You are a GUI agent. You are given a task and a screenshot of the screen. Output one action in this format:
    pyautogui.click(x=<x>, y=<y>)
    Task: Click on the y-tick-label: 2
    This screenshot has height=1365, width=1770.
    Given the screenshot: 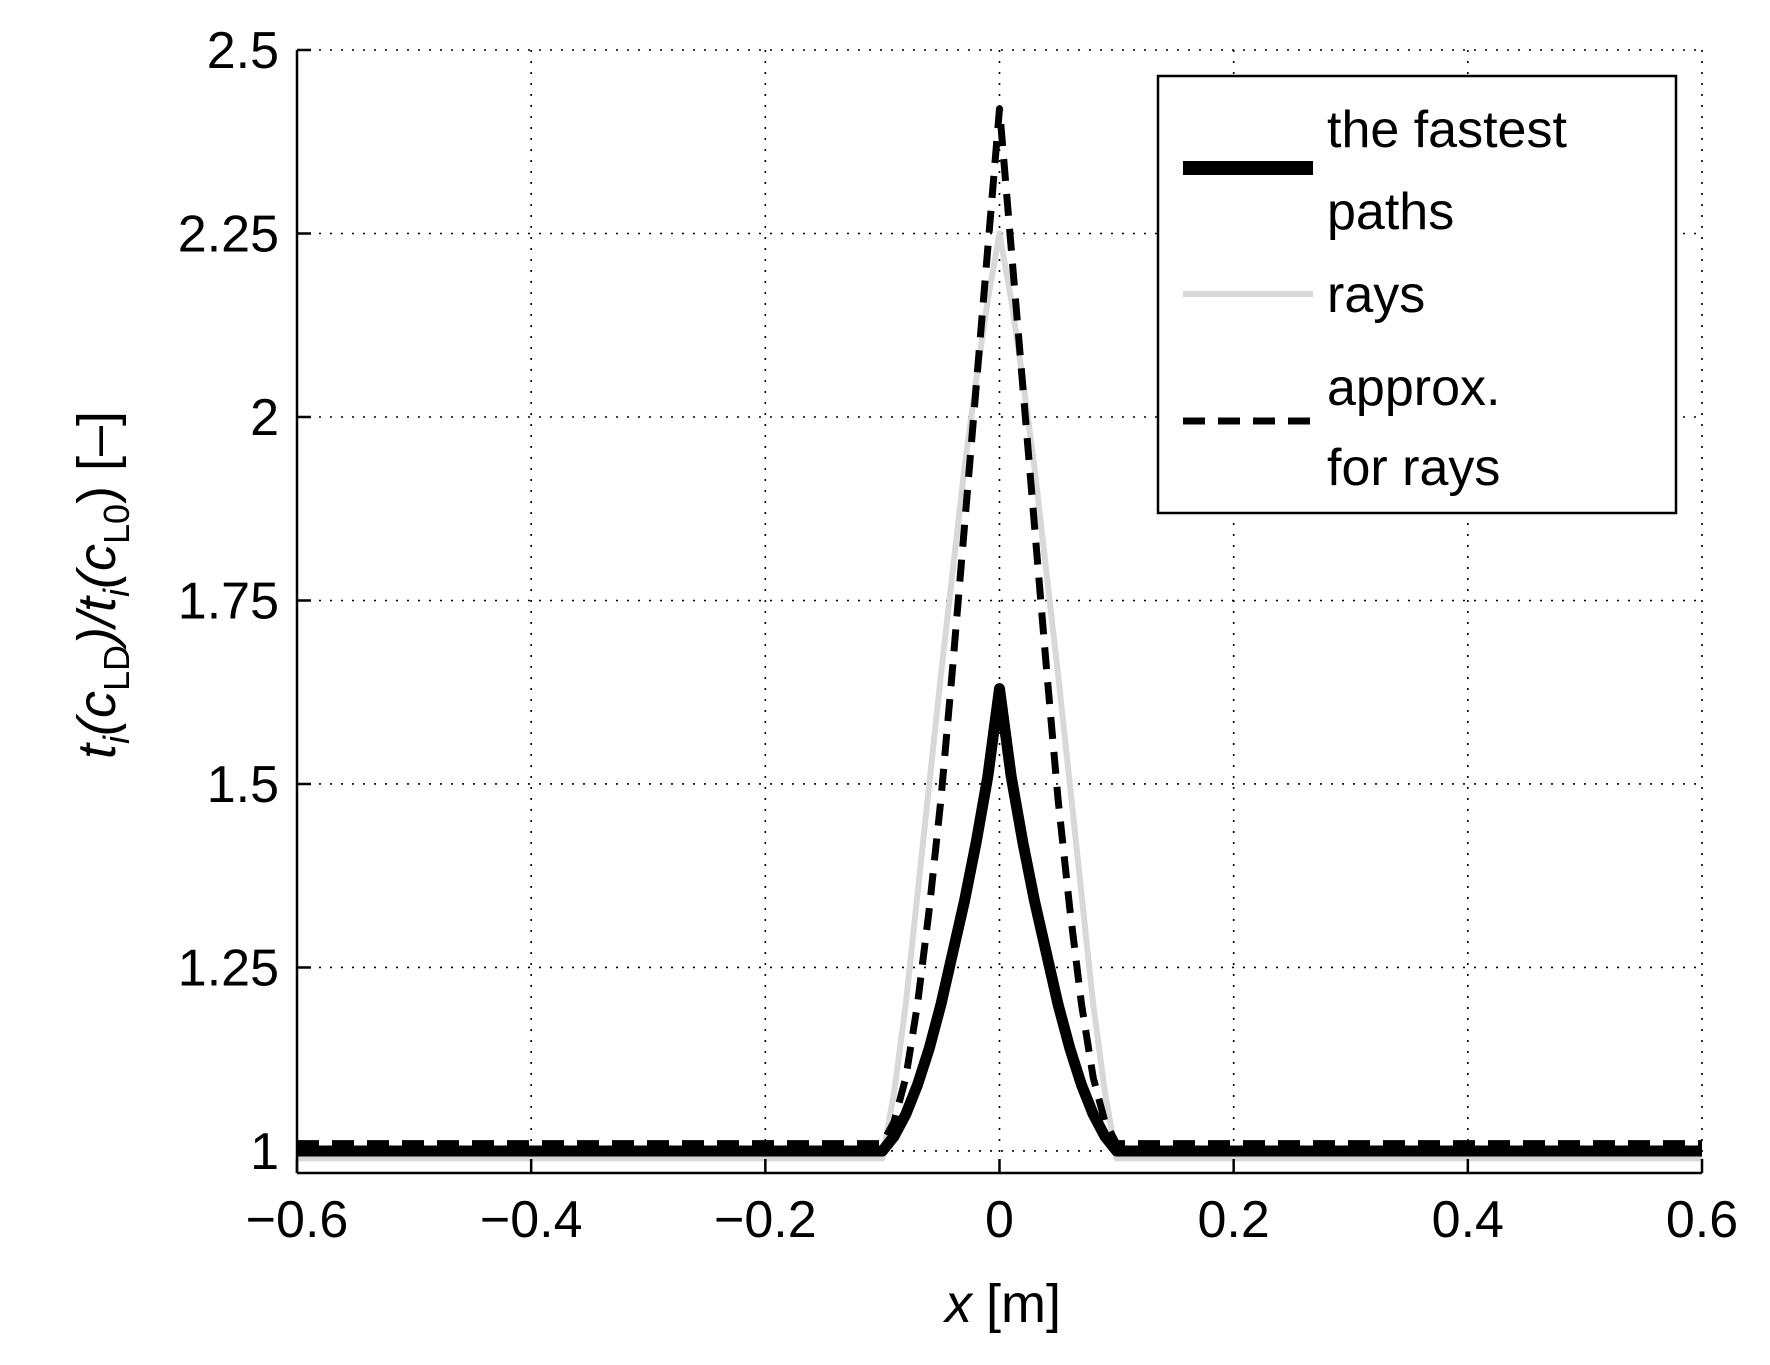 What is the action you would take?
    pyautogui.click(x=264, y=418)
    